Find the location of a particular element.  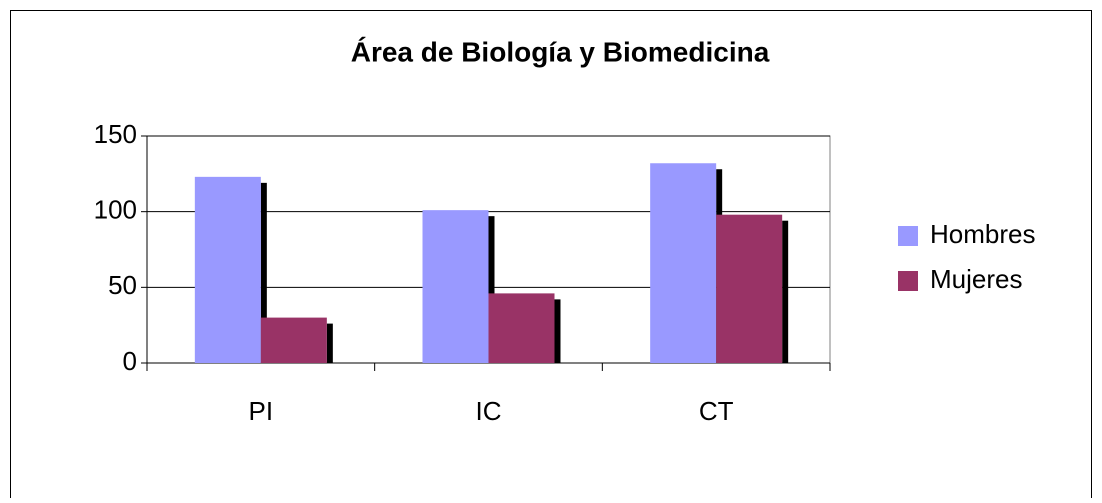

y-tick-label: 100 is located at coordinates (115, 210).